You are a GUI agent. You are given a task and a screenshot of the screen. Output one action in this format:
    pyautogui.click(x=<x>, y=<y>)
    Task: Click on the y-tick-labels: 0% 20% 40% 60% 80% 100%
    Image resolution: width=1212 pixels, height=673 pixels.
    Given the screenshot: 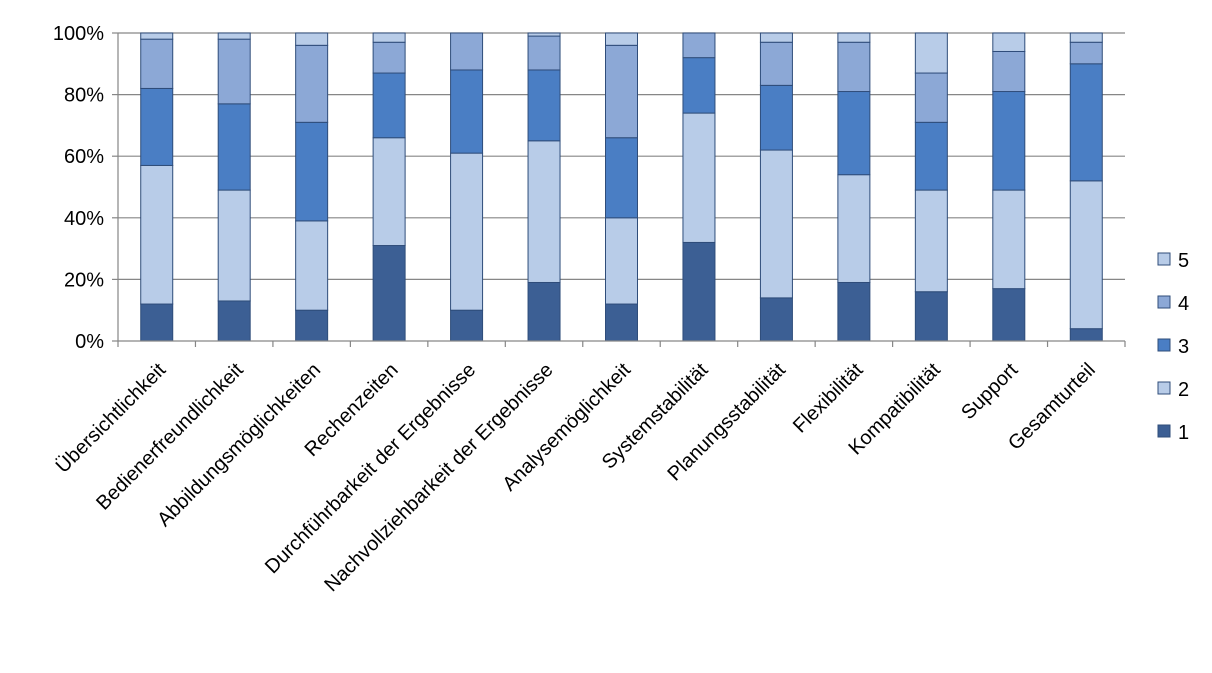 What is the action you would take?
    pyautogui.click(x=78, y=188)
    